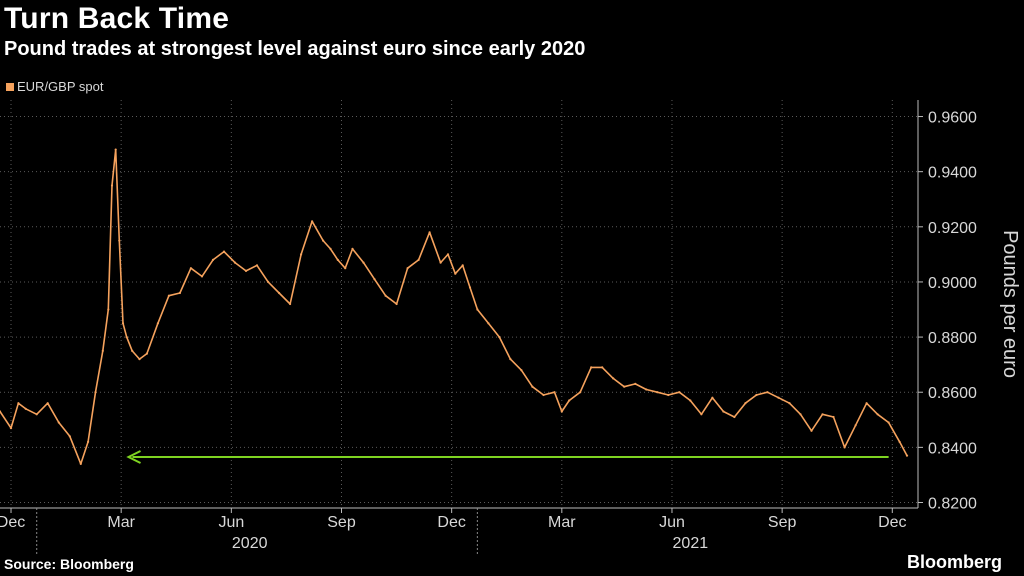  What do you see at coordinates (952, 283) in the screenshot?
I see `y-tick-label: 0.9000` at bounding box center [952, 283].